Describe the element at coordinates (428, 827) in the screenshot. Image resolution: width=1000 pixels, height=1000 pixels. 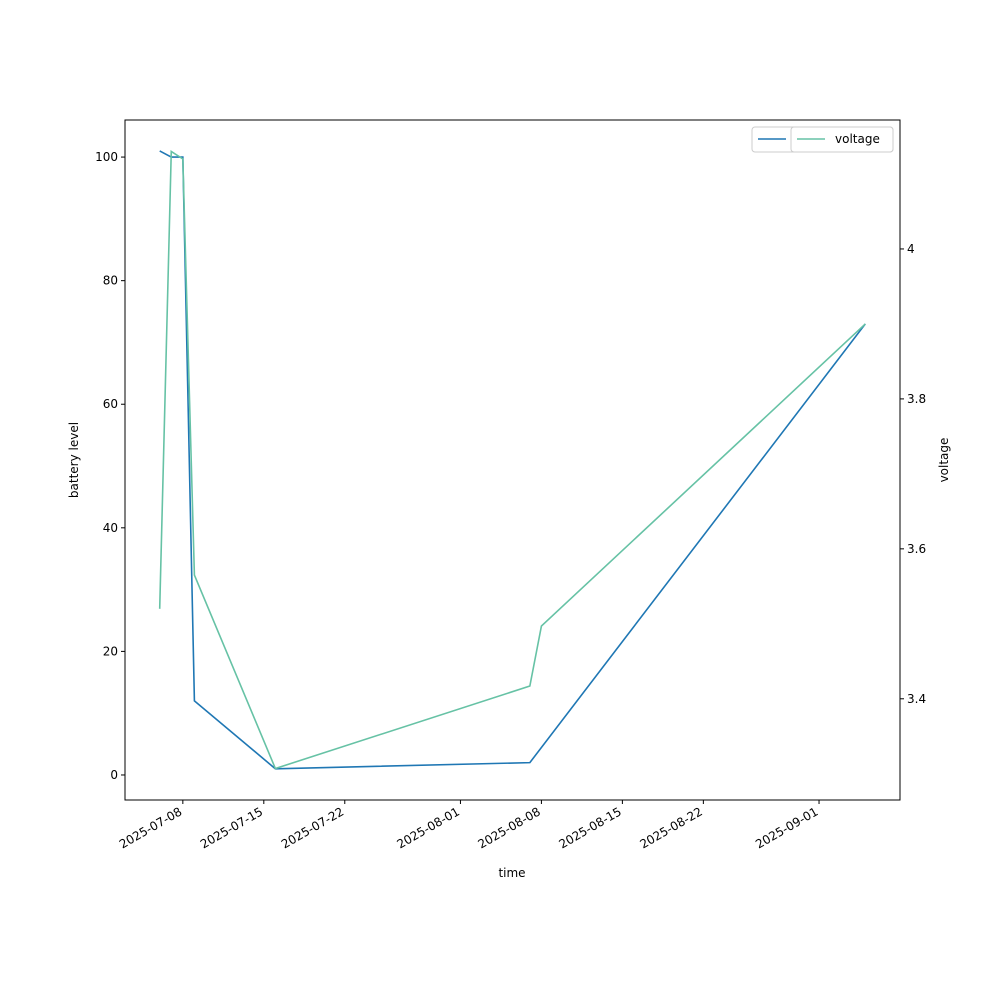
I see `x-tick-label: 2025-08-01` at that location.